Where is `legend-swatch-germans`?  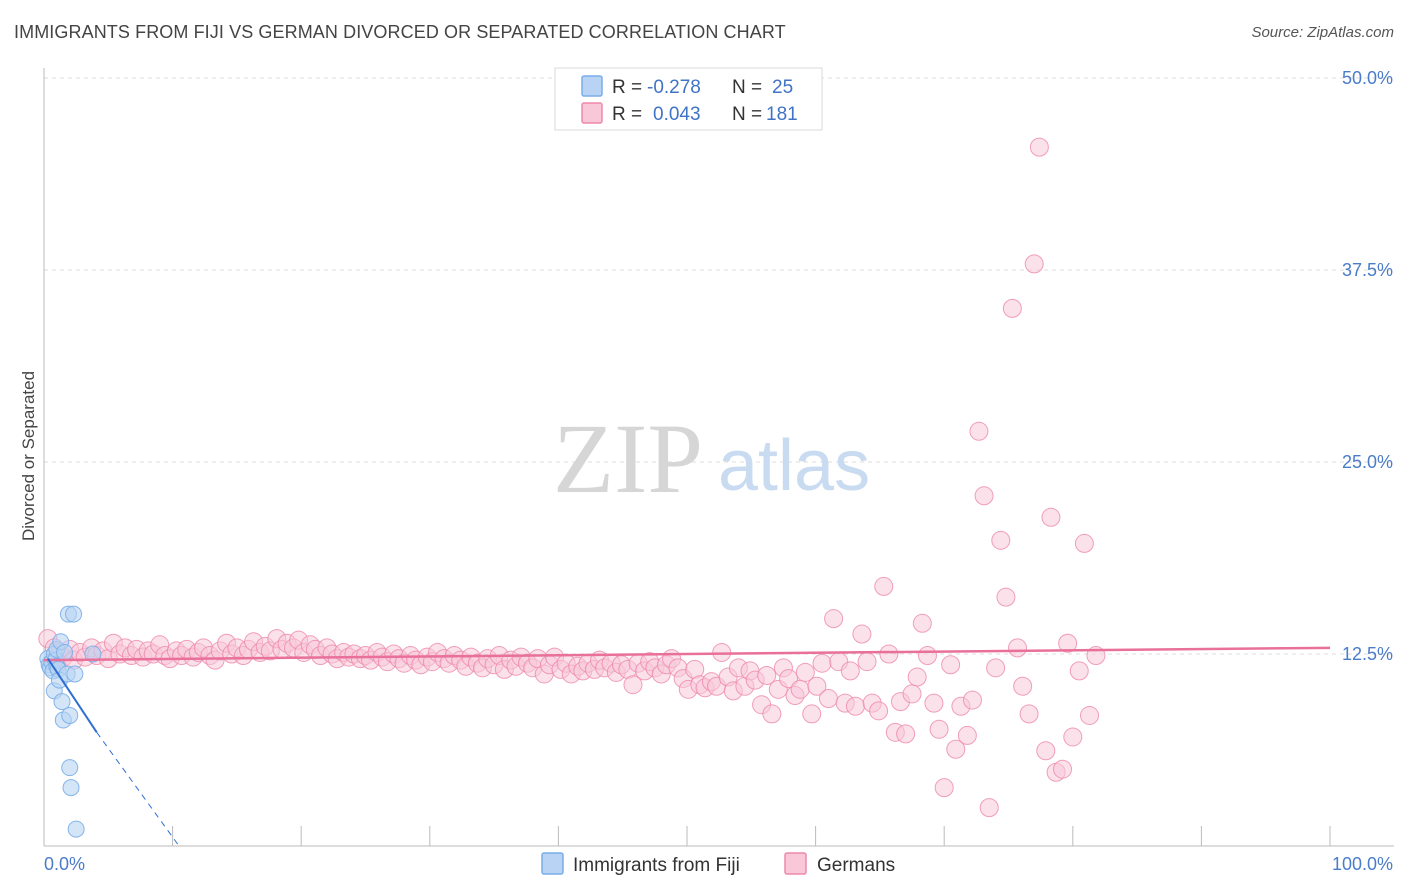 legend-swatch-germans is located at coordinates (592, 113).